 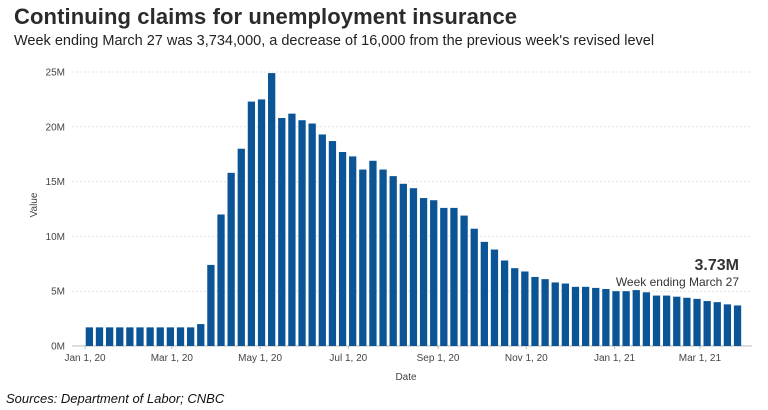 I want to click on y-tick-label: 25M, so click(x=55, y=73).